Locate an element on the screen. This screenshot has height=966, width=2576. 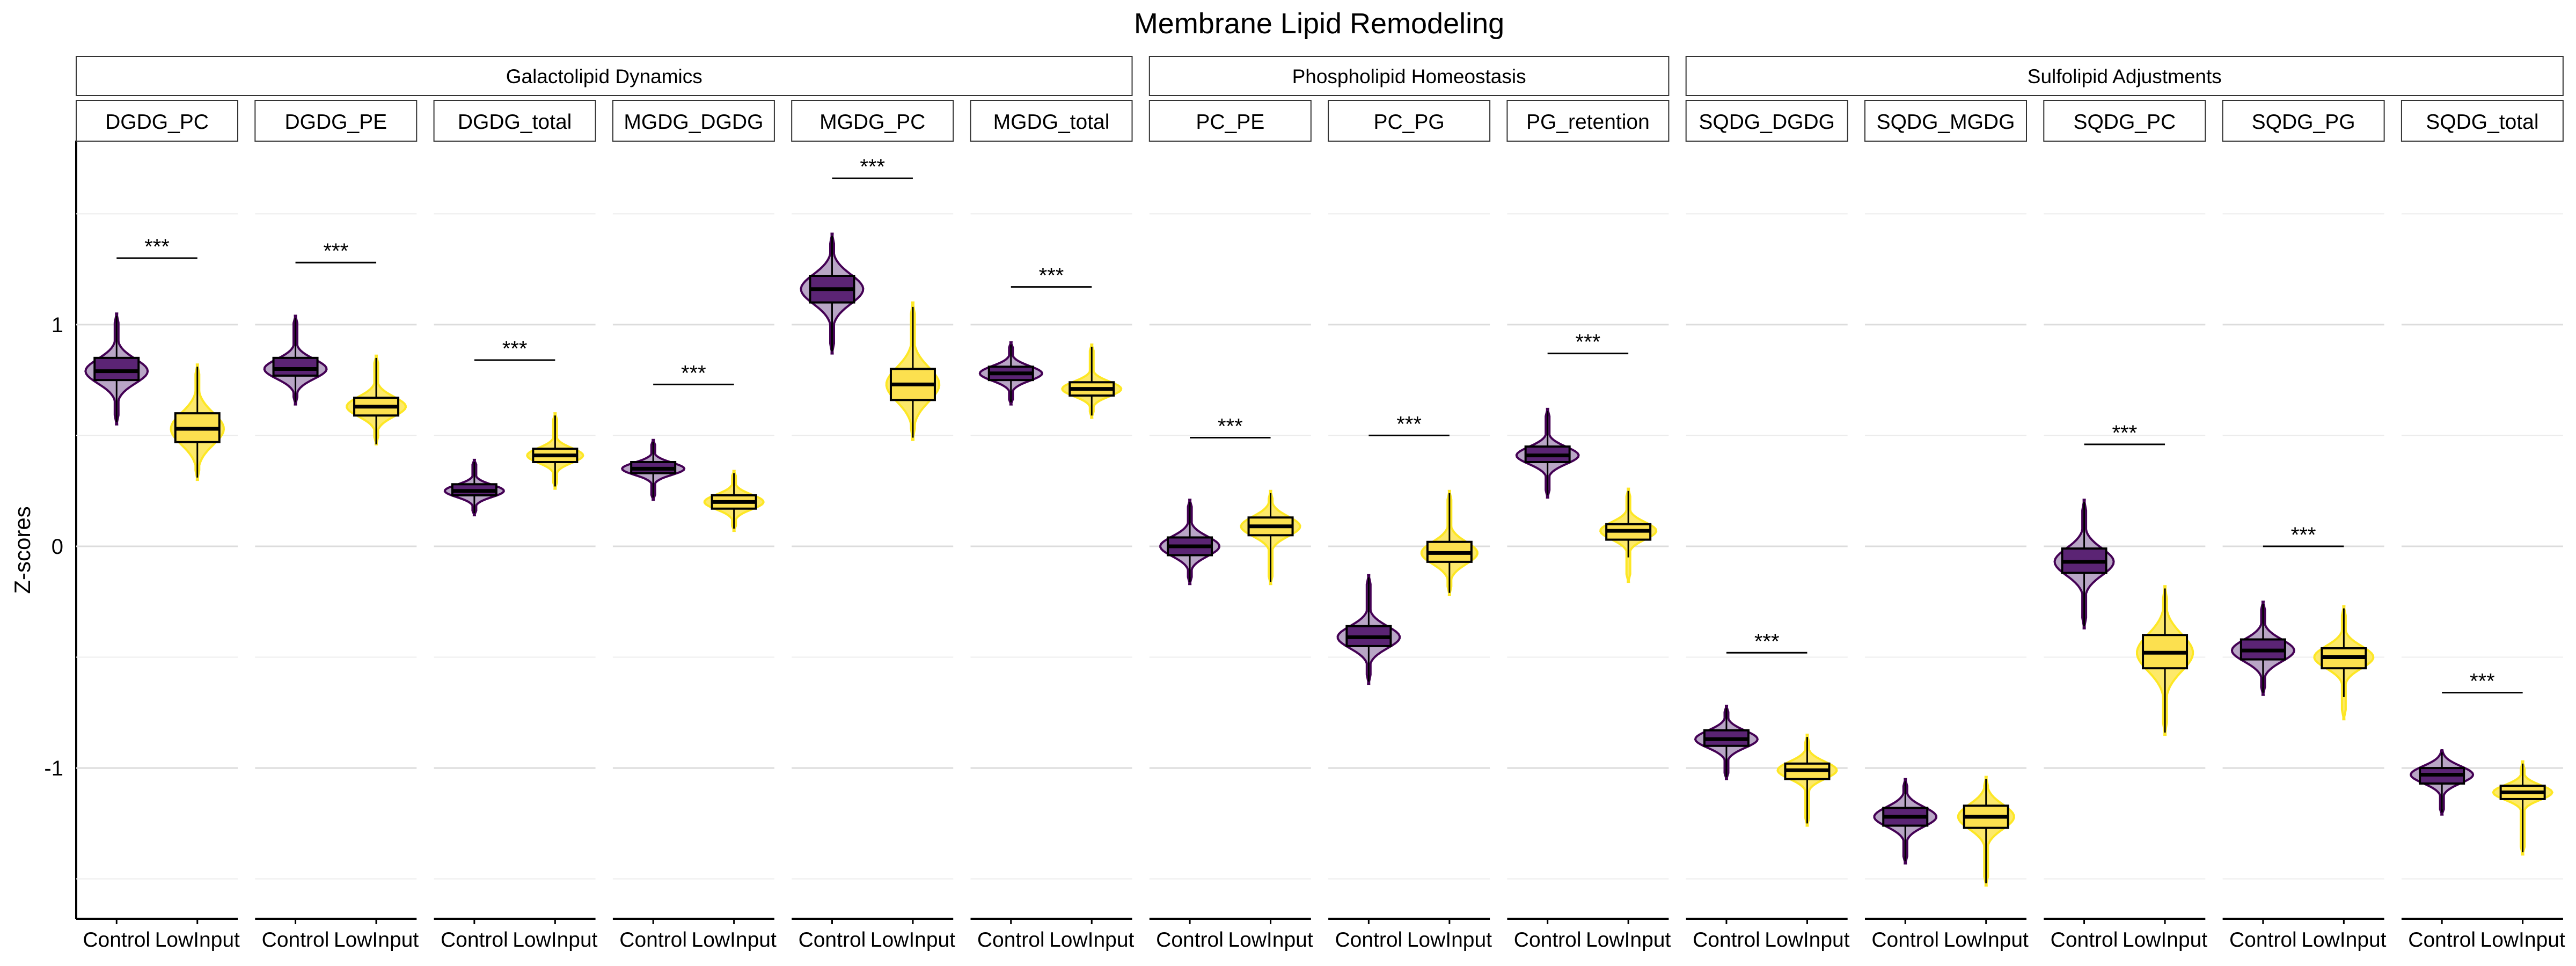
chart-title: Membrane Lipid Remodeling is located at coordinates (1319, 24).